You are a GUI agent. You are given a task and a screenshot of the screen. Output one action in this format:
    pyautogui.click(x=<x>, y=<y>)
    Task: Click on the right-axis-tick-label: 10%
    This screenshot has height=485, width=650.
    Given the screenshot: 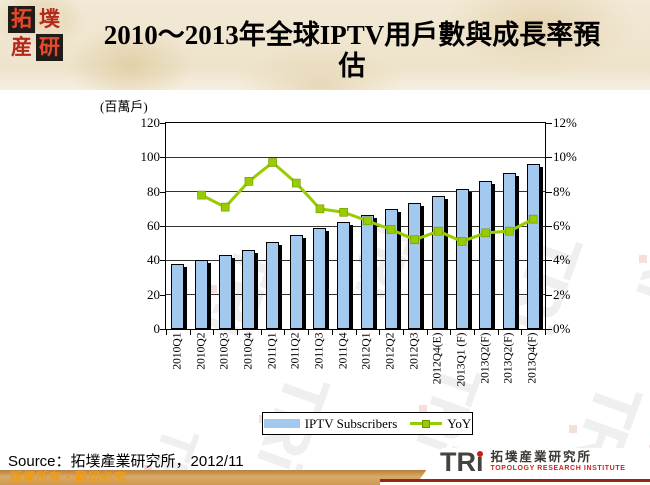 What is the action you would take?
    pyautogui.click(x=565, y=157)
    